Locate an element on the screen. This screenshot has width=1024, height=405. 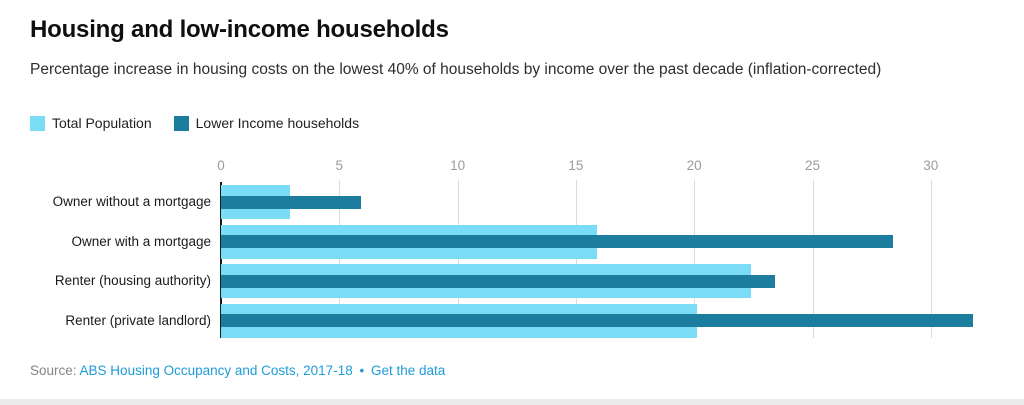
legend-item-total-population: Total Population is located at coordinates (91, 123).